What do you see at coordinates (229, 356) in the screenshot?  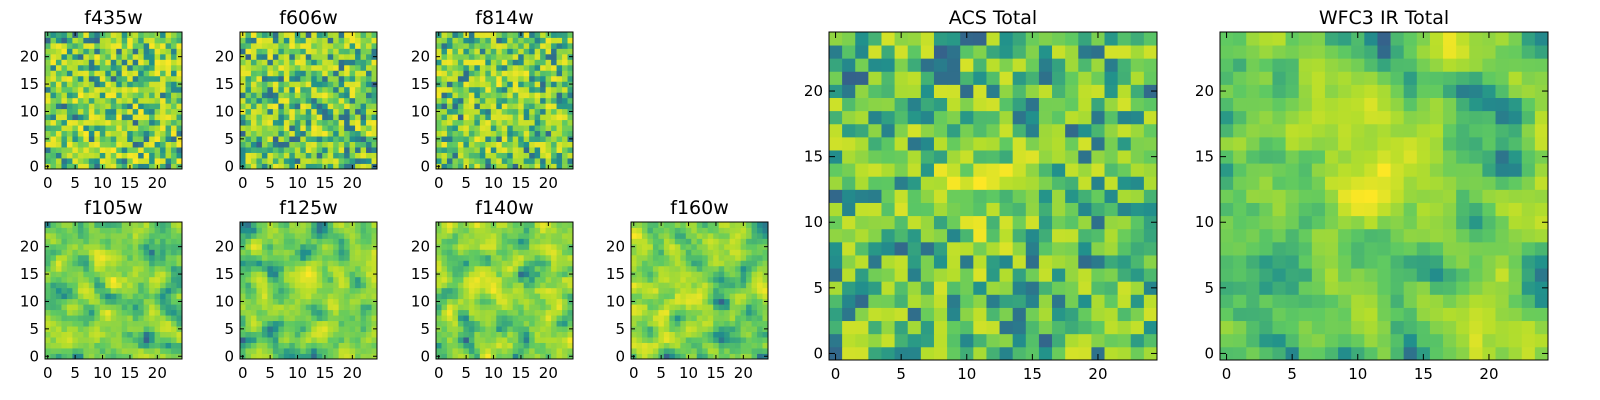 I see `y-tick-label: 0` at bounding box center [229, 356].